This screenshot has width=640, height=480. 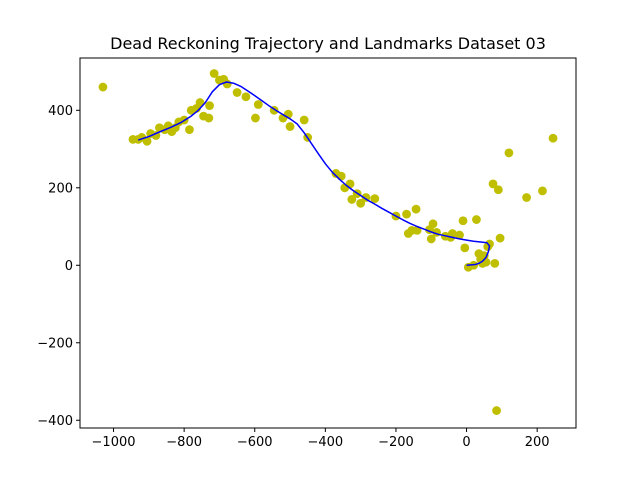 I want to click on x-tick-label: −1000, so click(x=114, y=442).